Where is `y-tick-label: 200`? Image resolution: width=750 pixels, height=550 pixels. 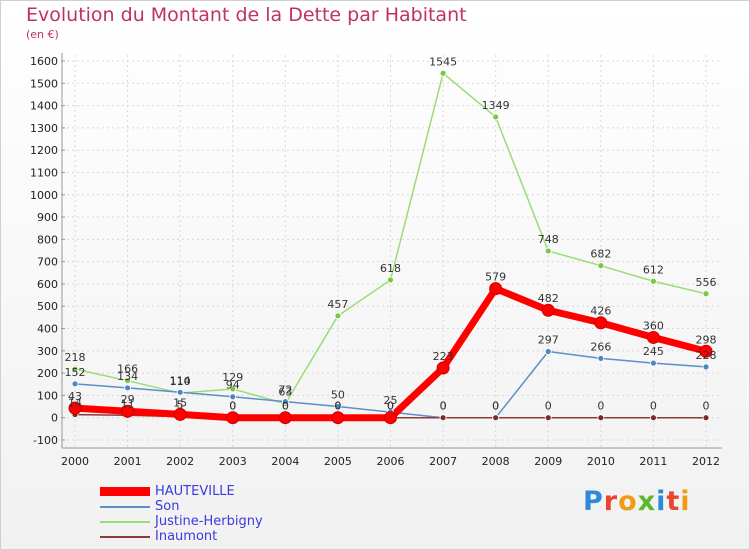
y-tick-label: 200 is located at coordinates (47, 373).